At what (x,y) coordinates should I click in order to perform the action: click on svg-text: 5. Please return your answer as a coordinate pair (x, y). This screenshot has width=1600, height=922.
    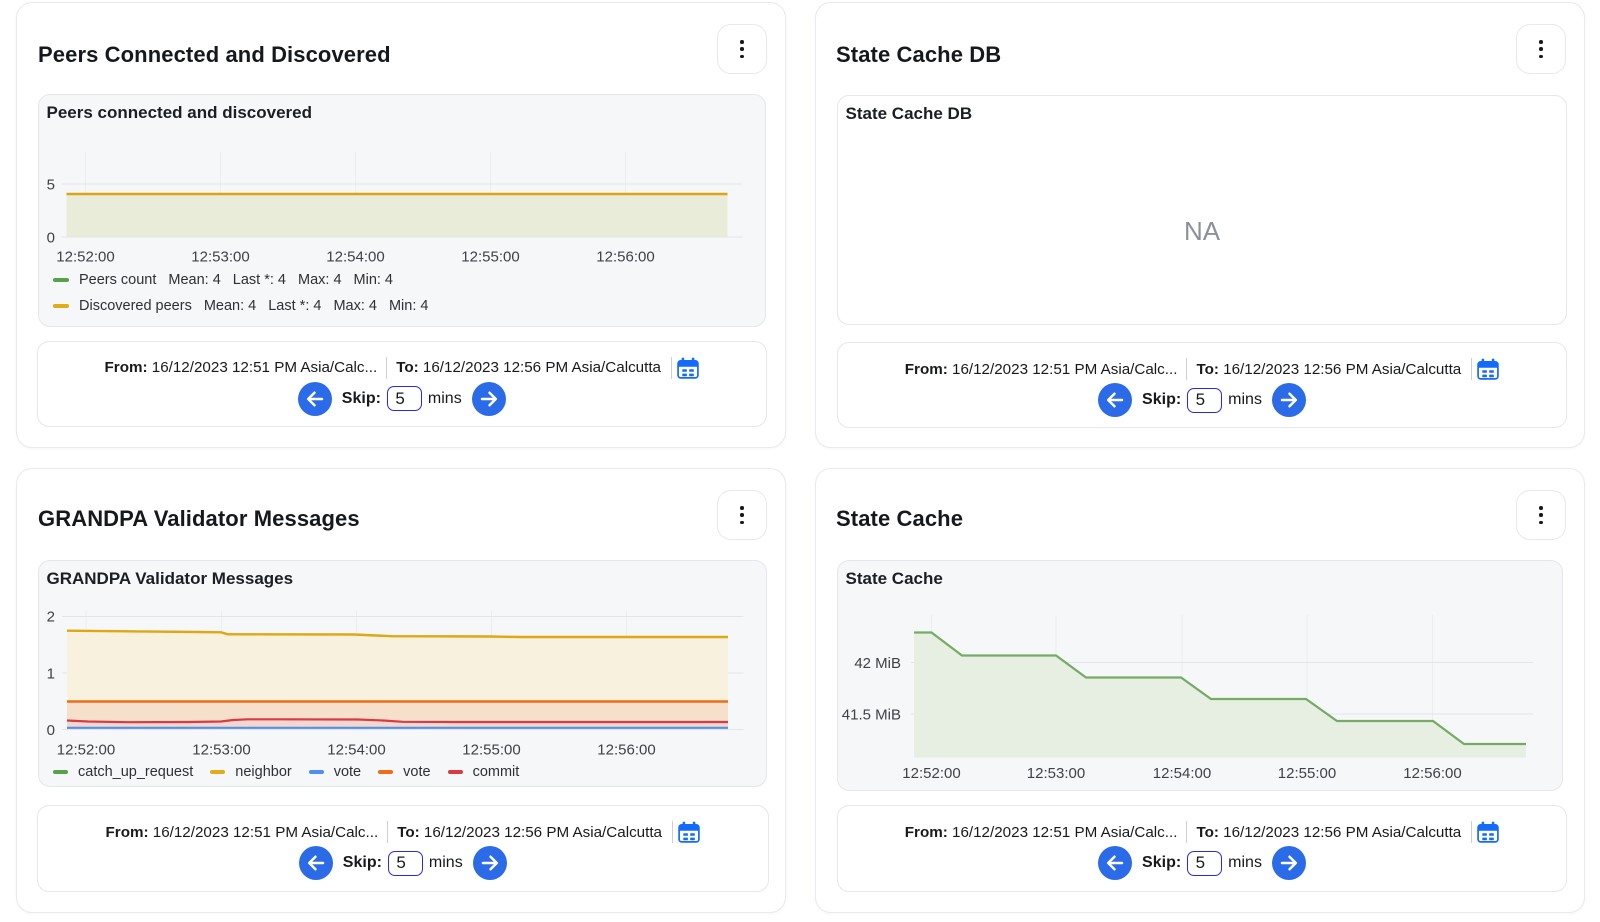
    Looking at the image, I should click on (51, 184).